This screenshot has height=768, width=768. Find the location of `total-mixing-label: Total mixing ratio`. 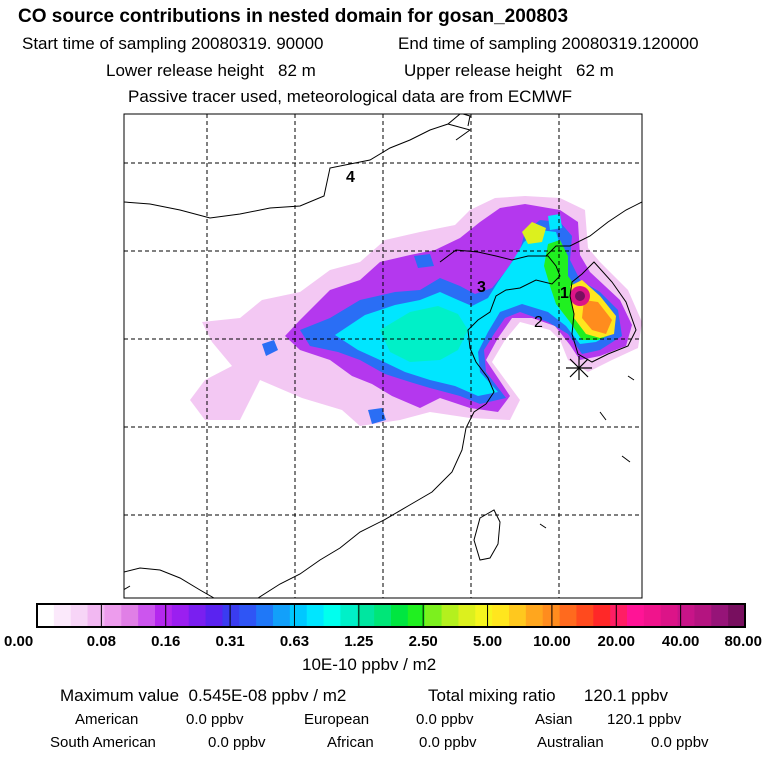

total-mixing-label: Total mixing ratio is located at coordinates (492, 695).